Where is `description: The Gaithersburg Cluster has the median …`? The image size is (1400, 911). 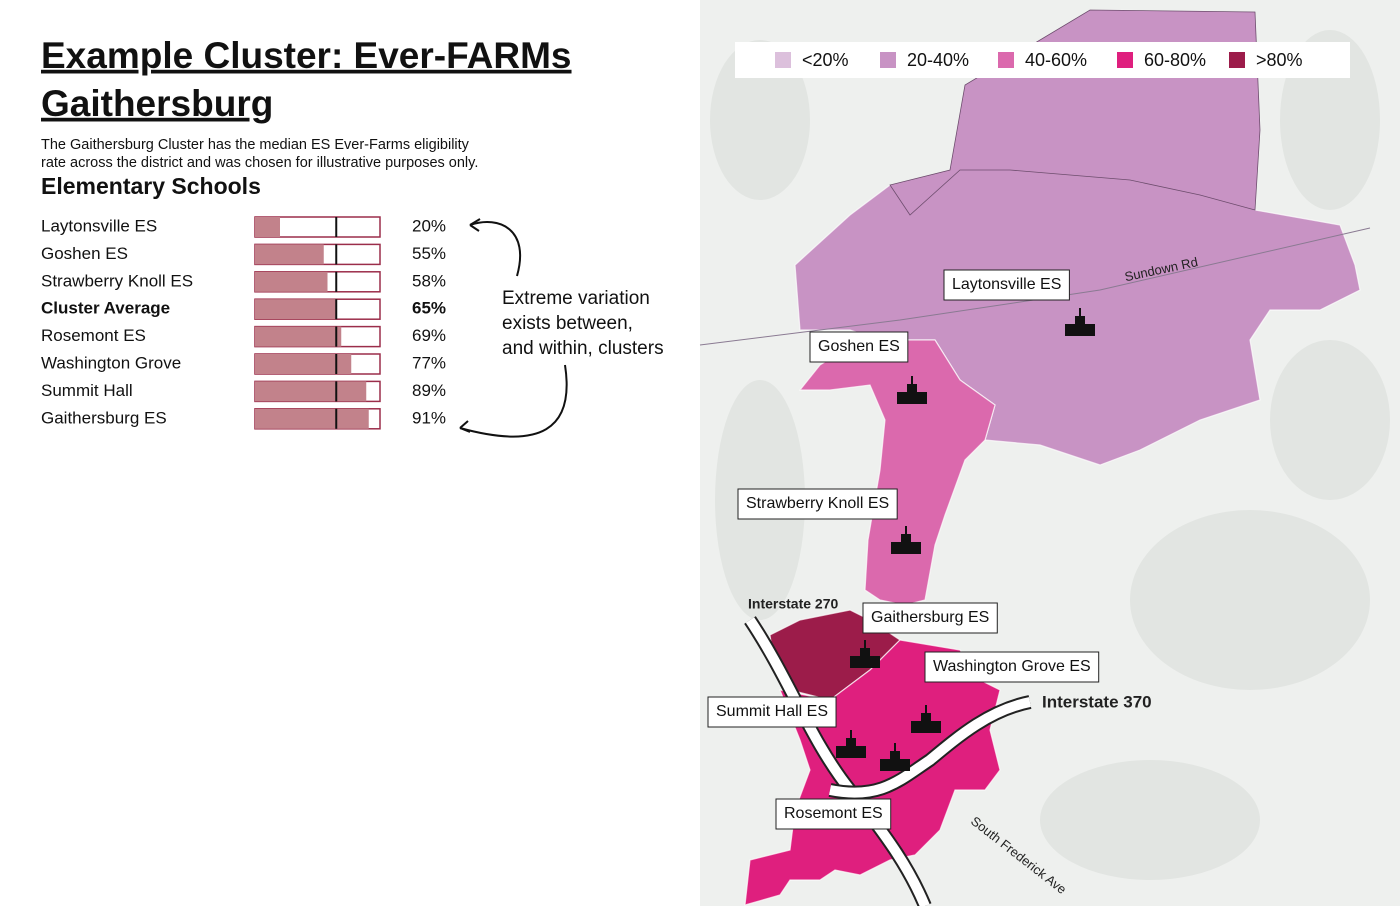
description: The Gaithersburg Cluster has the median … is located at coordinates (255, 145).